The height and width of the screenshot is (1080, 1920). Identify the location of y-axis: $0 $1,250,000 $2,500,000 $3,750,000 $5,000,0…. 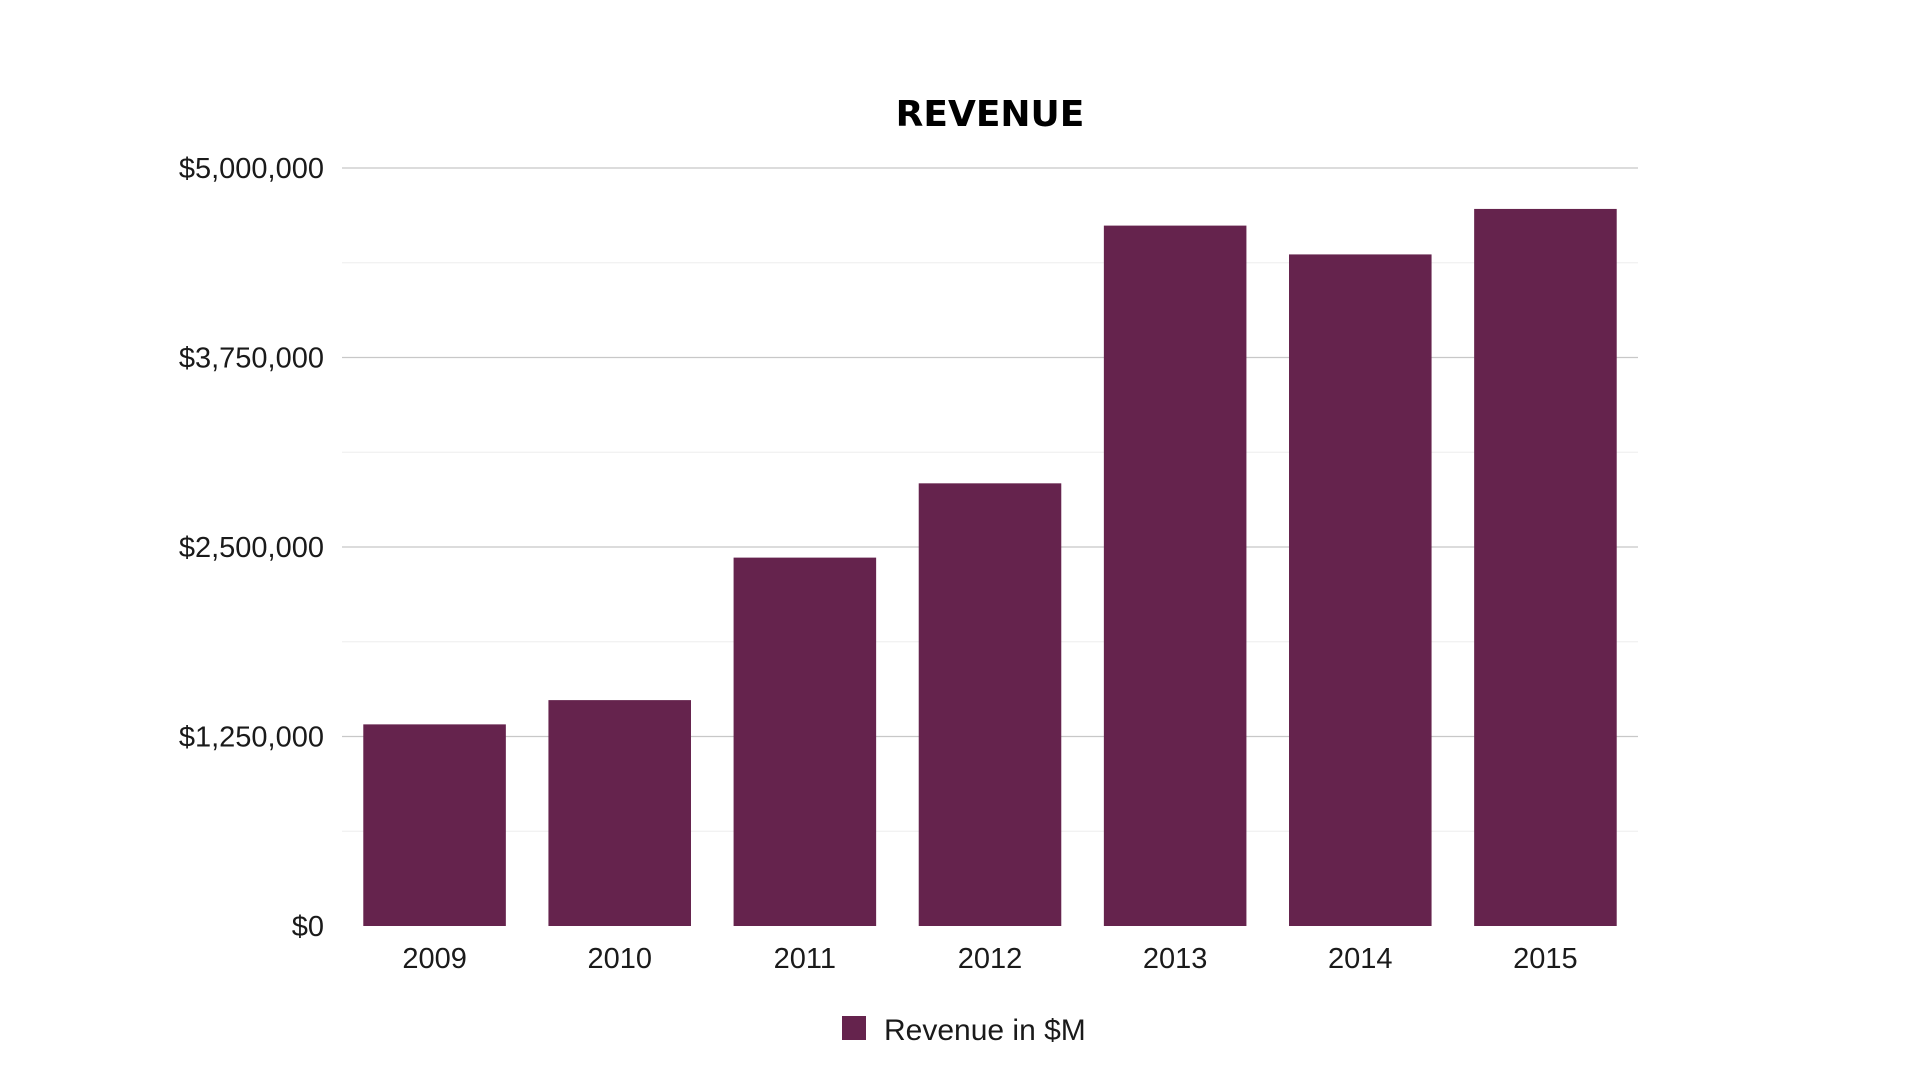
(251, 548).